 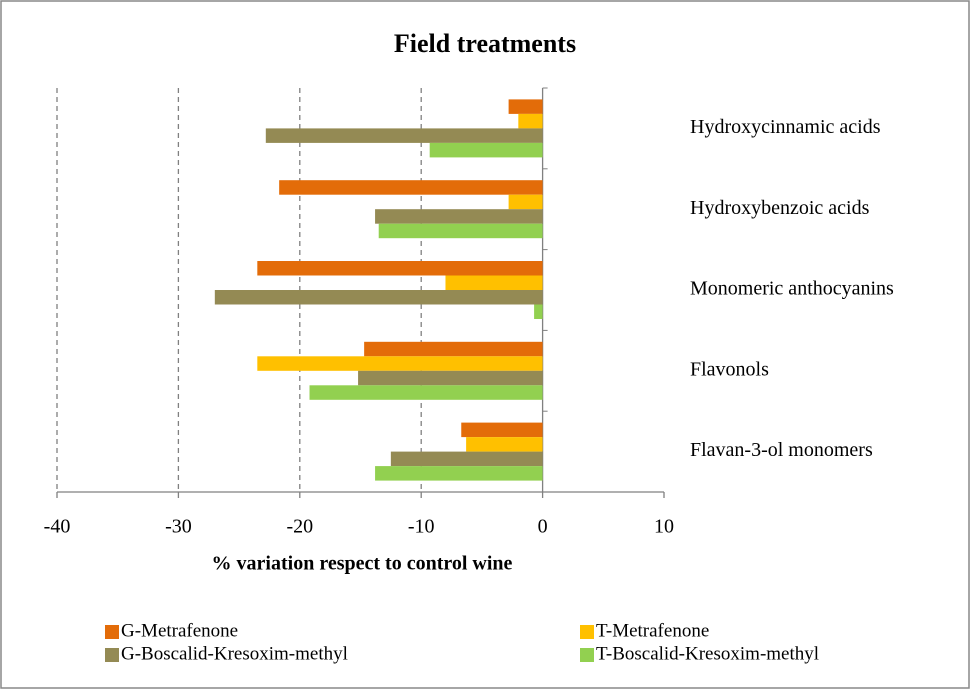 What do you see at coordinates (792, 289) in the screenshot?
I see `y-tick-label: Monomeric anthocyanins` at bounding box center [792, 289].